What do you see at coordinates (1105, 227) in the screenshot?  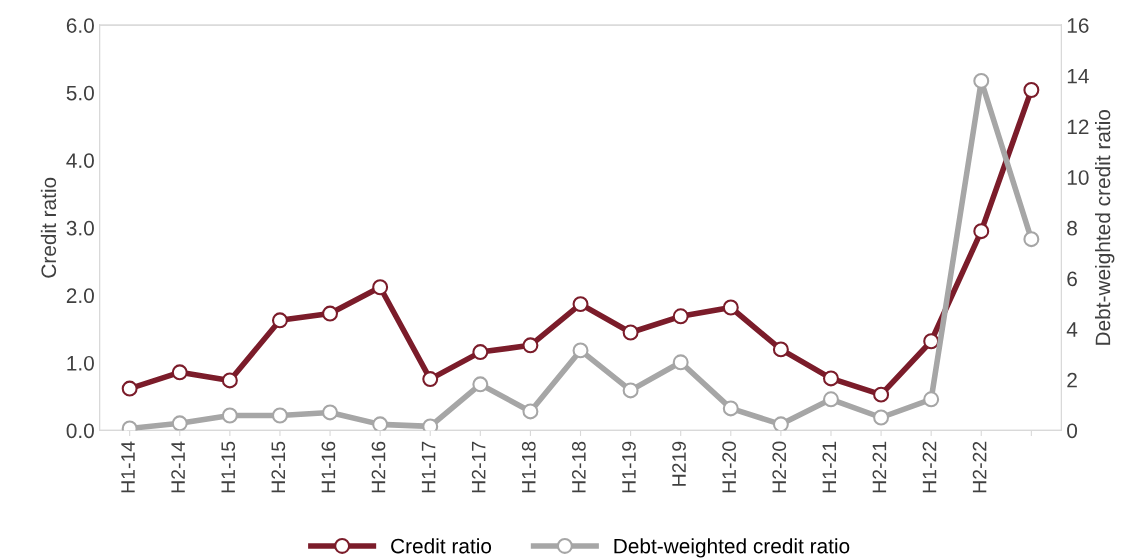 I see `y2-axis-title: Debt-weighted credit ratio` at bounding box center [1105, 227].